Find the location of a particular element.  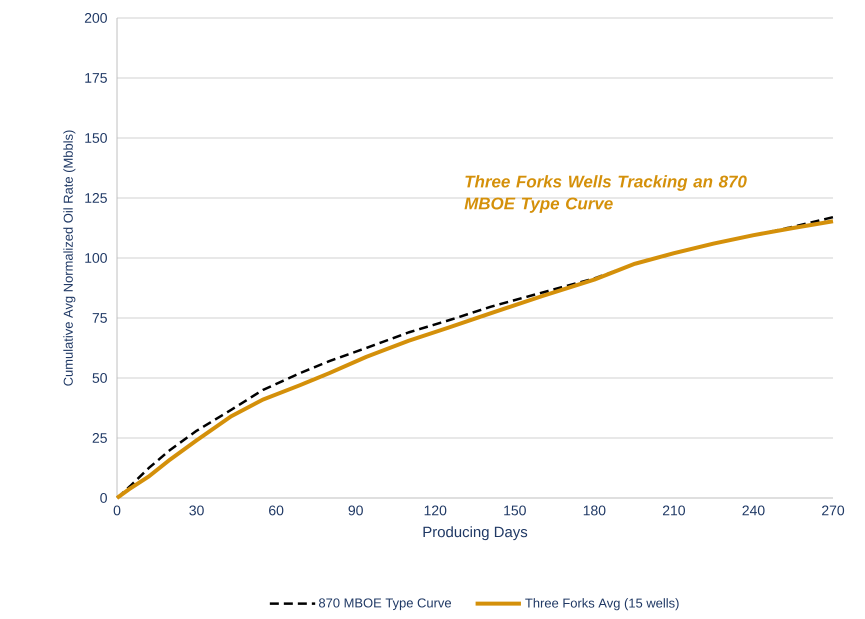

x-tick-label: 30 is located at coordinates (196, 510).